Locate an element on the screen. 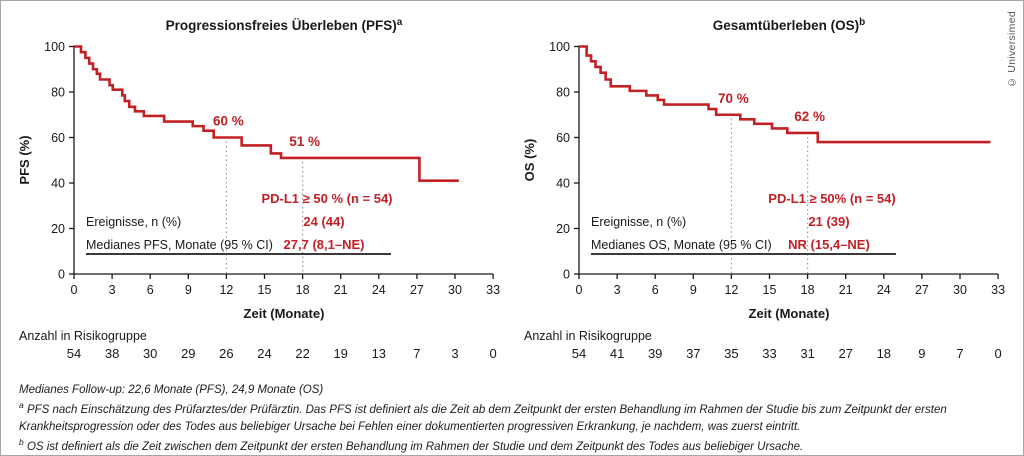  copyright-credit: © Universimed is located at coordinates (1012, 50).